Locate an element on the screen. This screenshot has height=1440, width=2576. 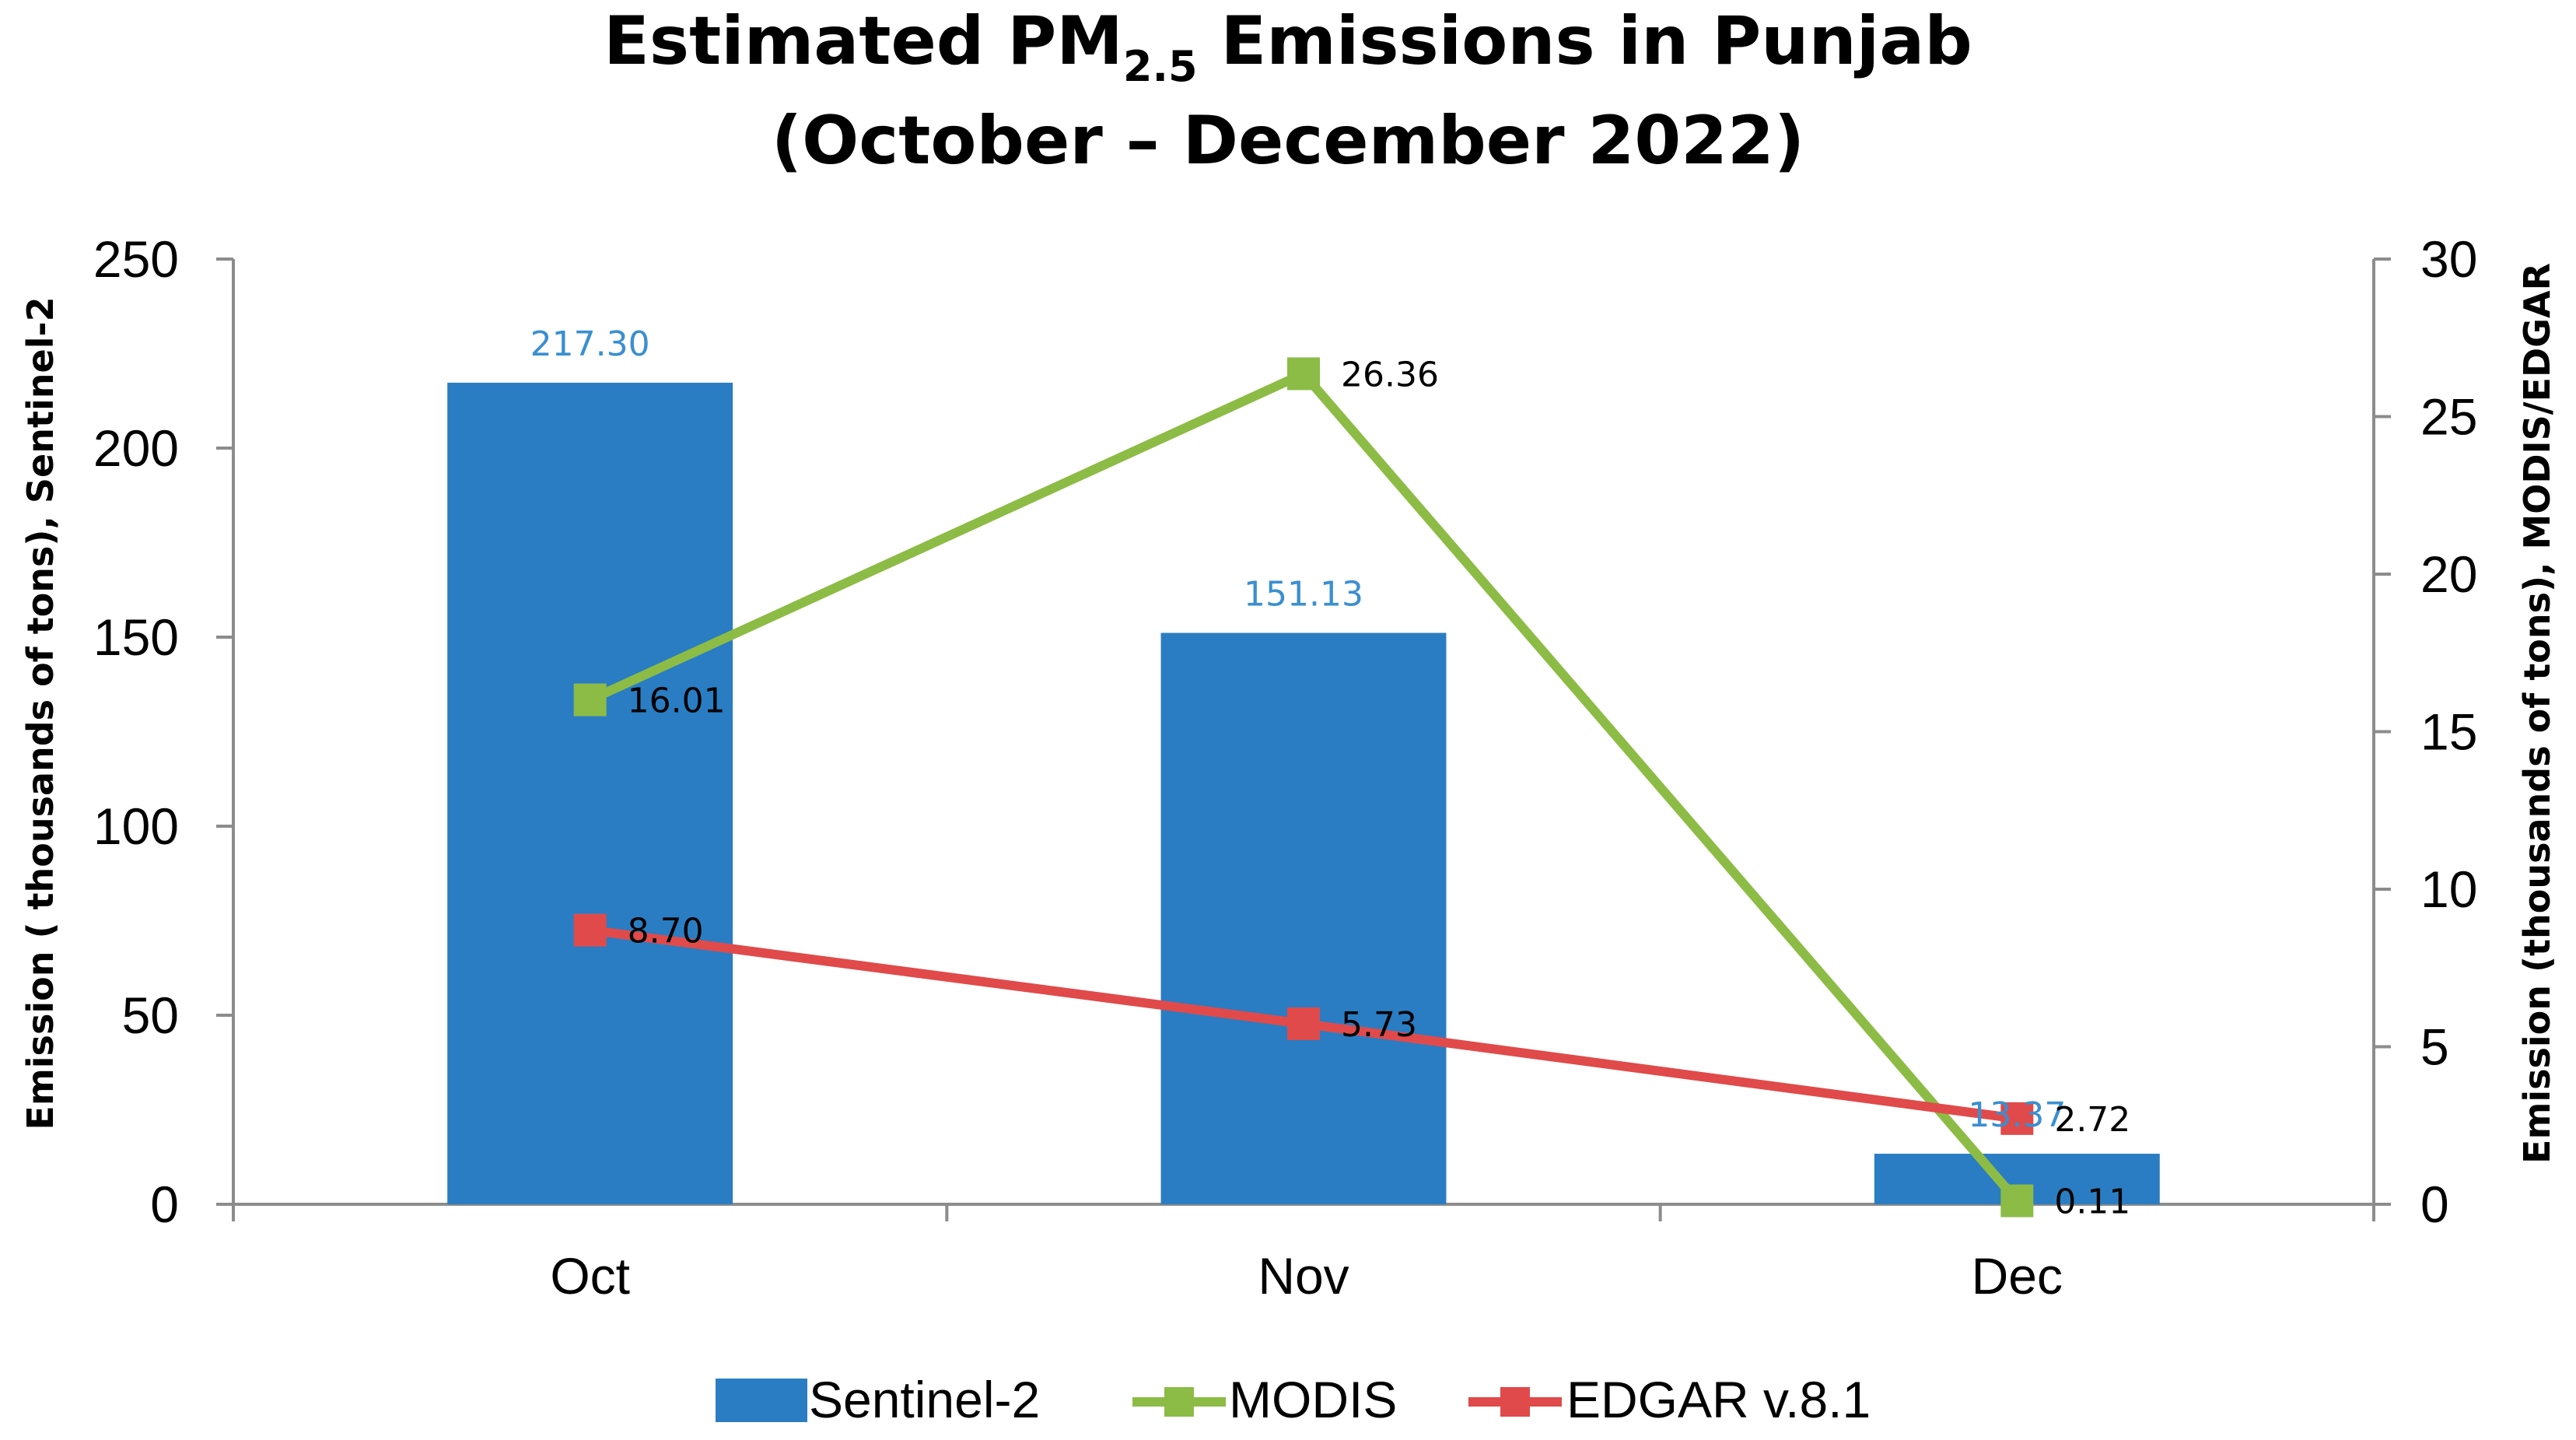
legend-label-modis: MODIS is located at coordinates (1313, 1399).